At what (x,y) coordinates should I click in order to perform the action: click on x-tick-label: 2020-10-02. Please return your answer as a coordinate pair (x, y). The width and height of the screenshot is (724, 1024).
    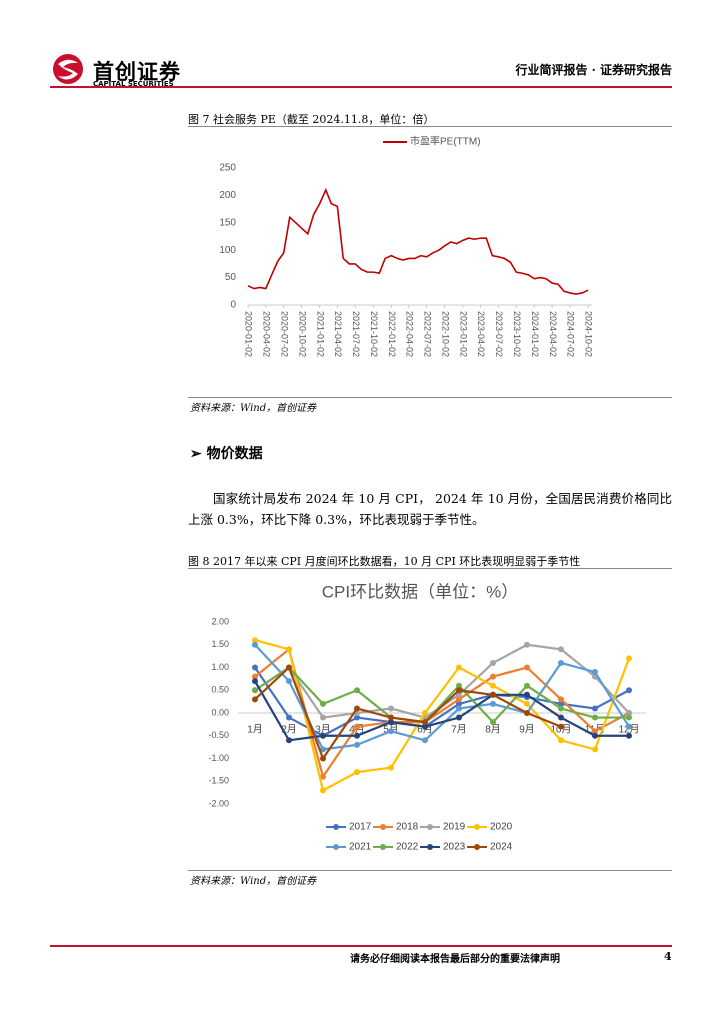
    Looking at the image, I should click on (302, 334).